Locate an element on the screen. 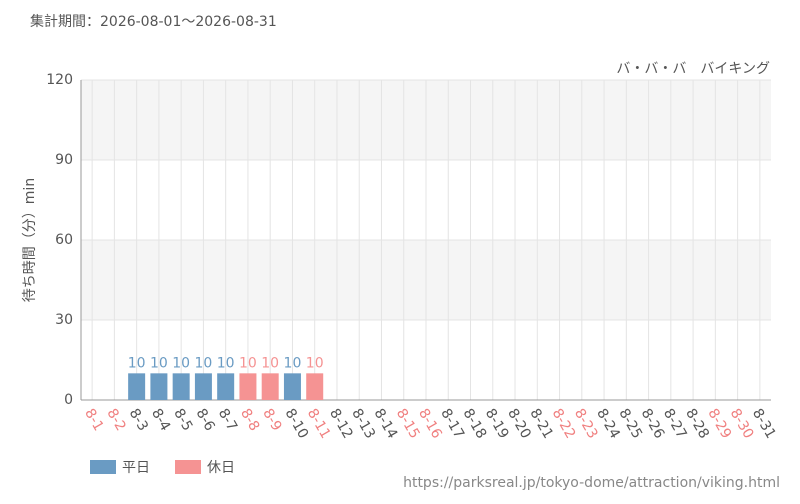  x-tick-label: 8-7 is located at coordinates (227, 420).